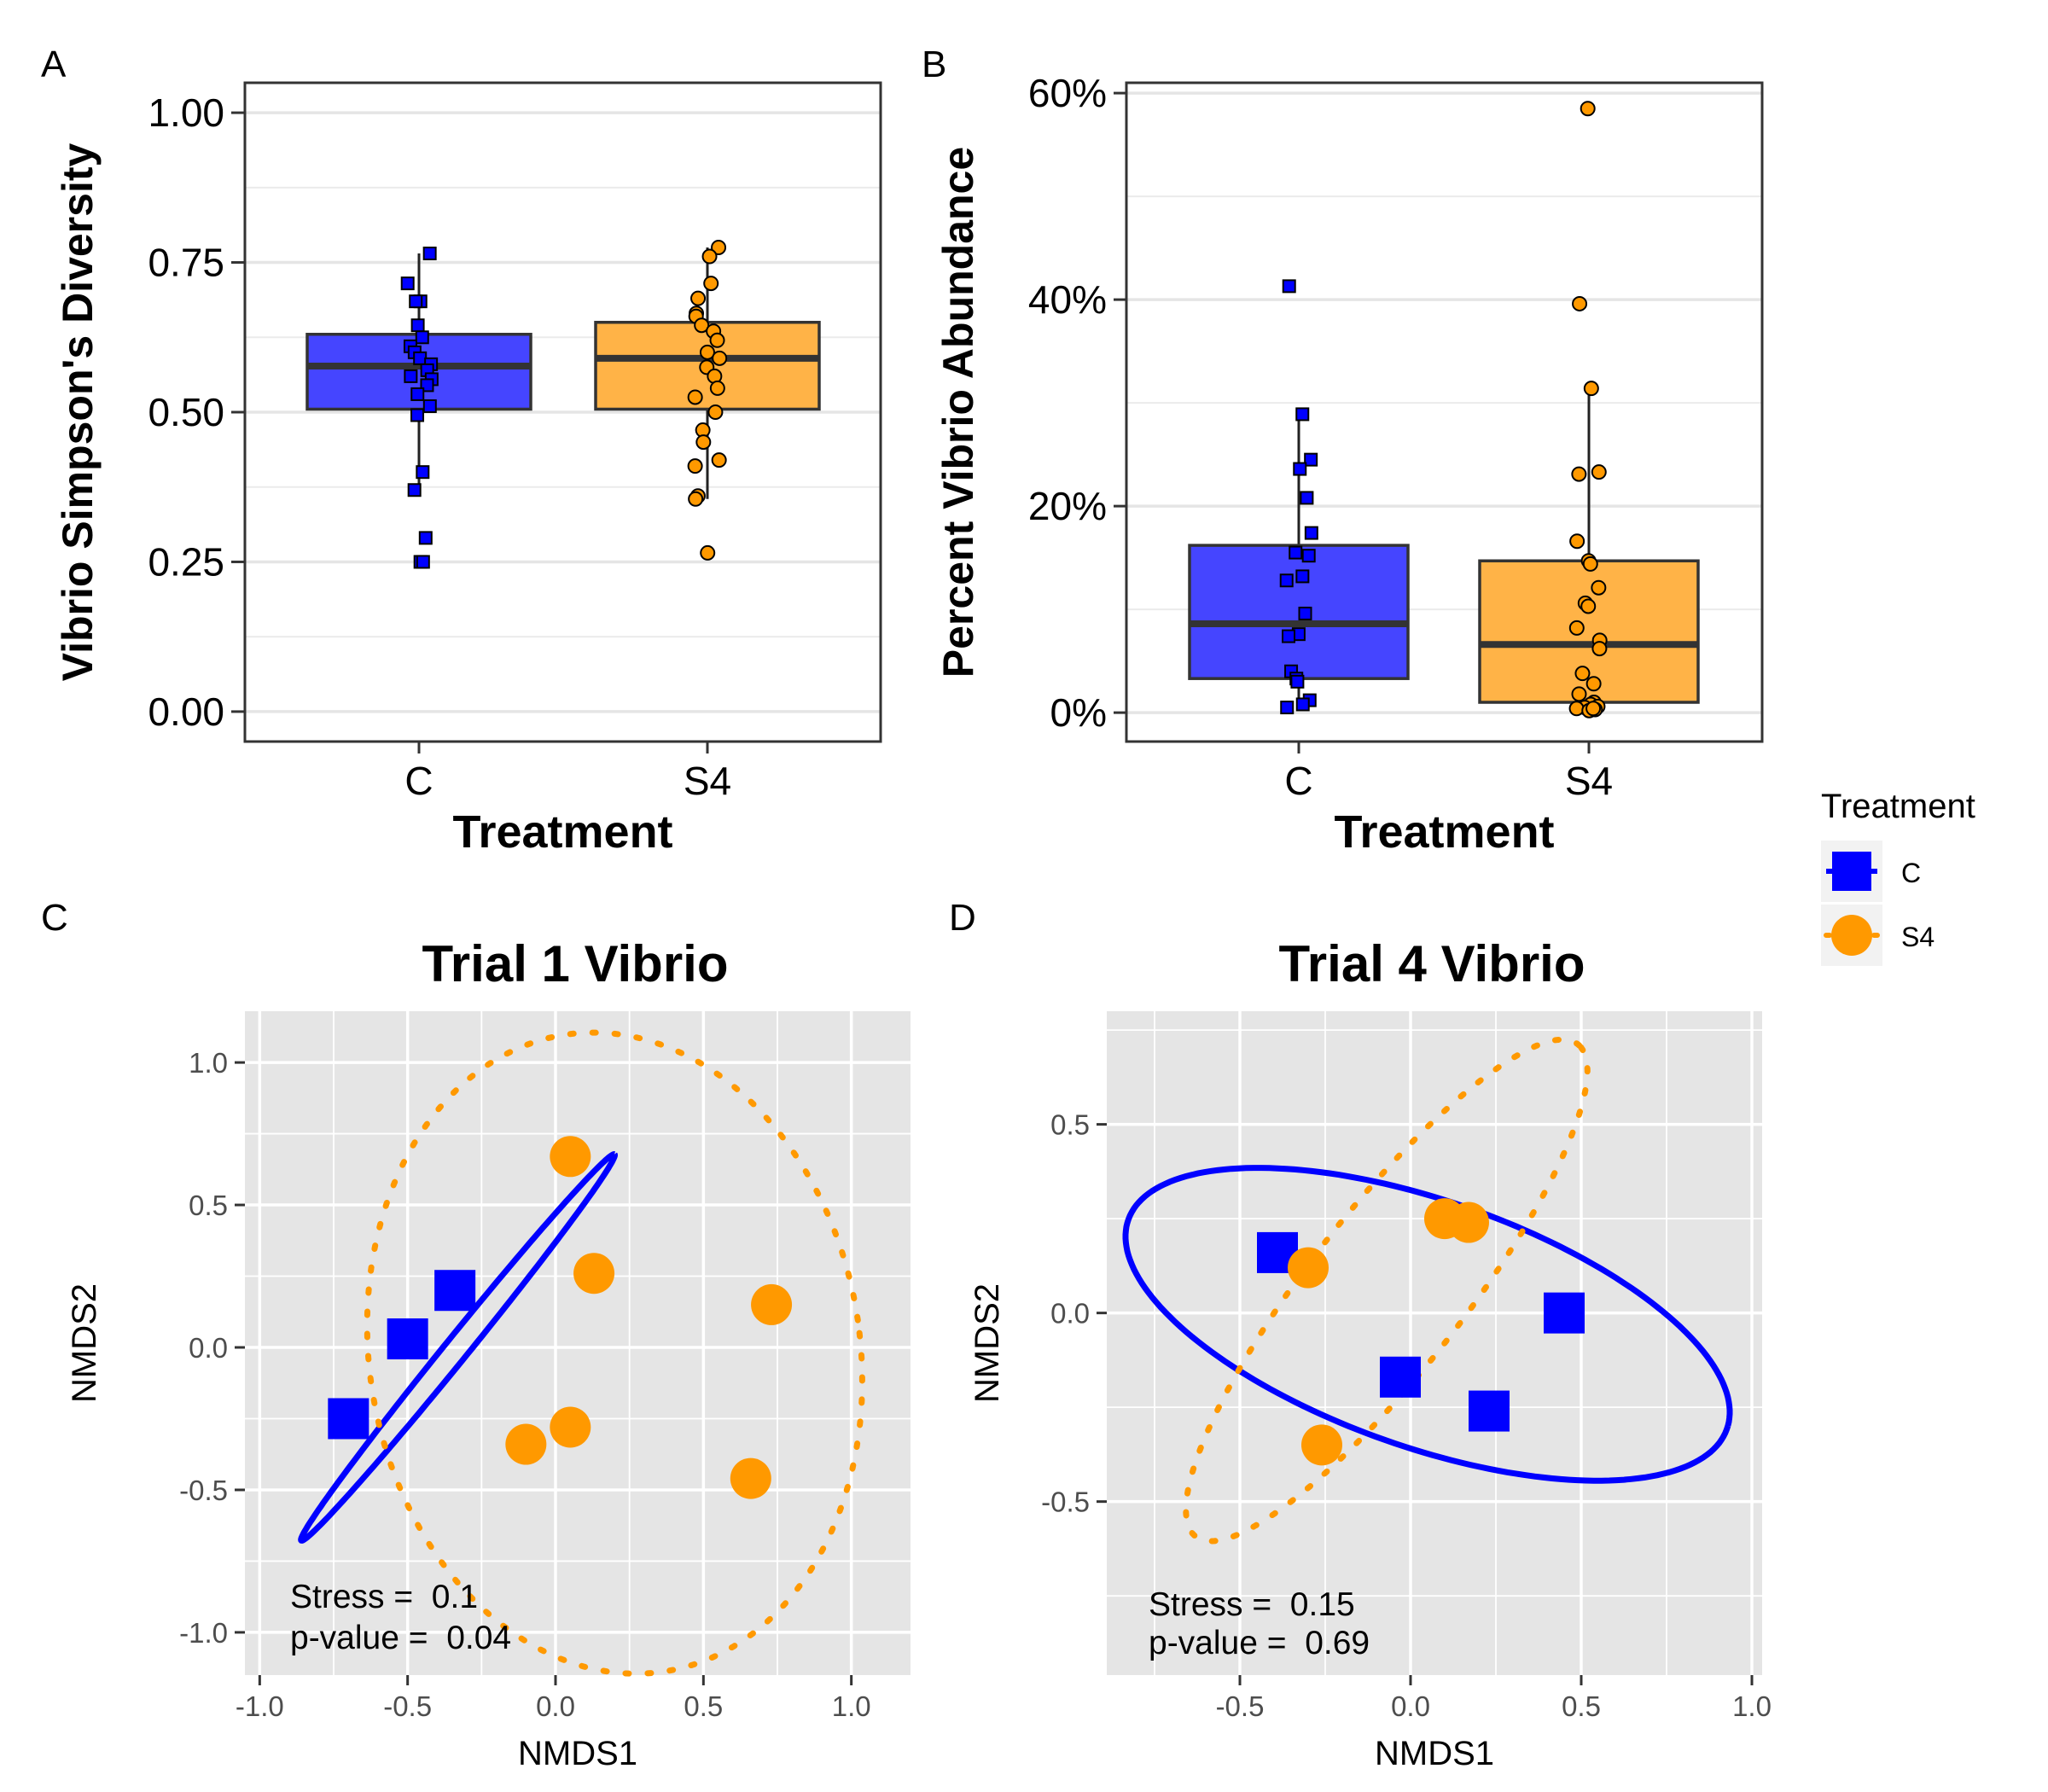  What do you see at coordinates (1852, 871) in the screenshot?
I see `legend-key-c-square` at bounding box center [1852, 871].